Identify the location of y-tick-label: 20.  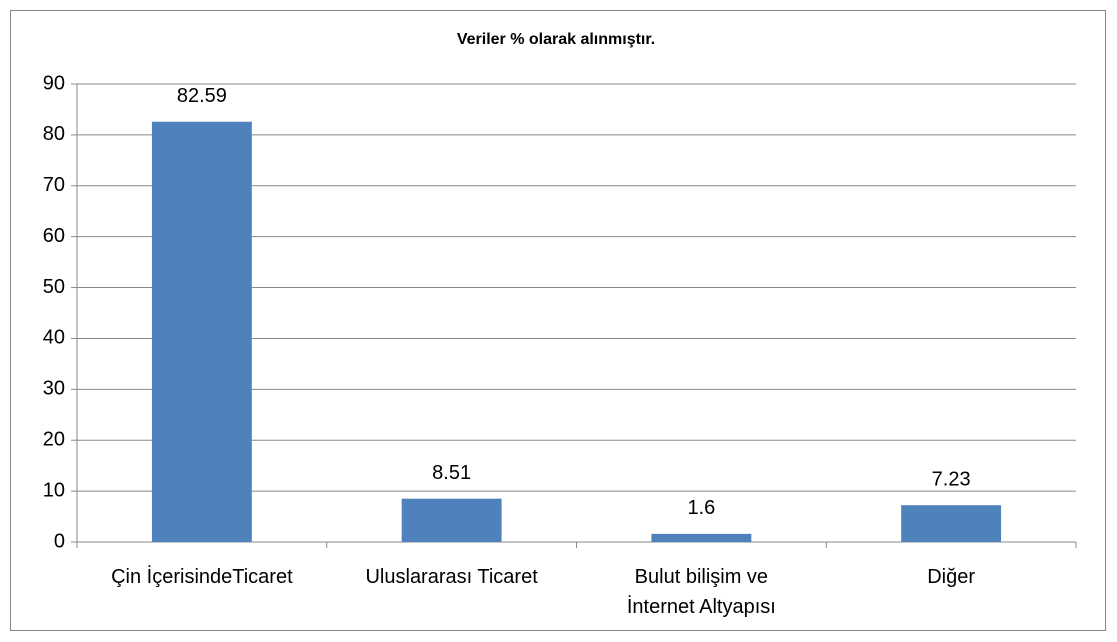
(54, 440).